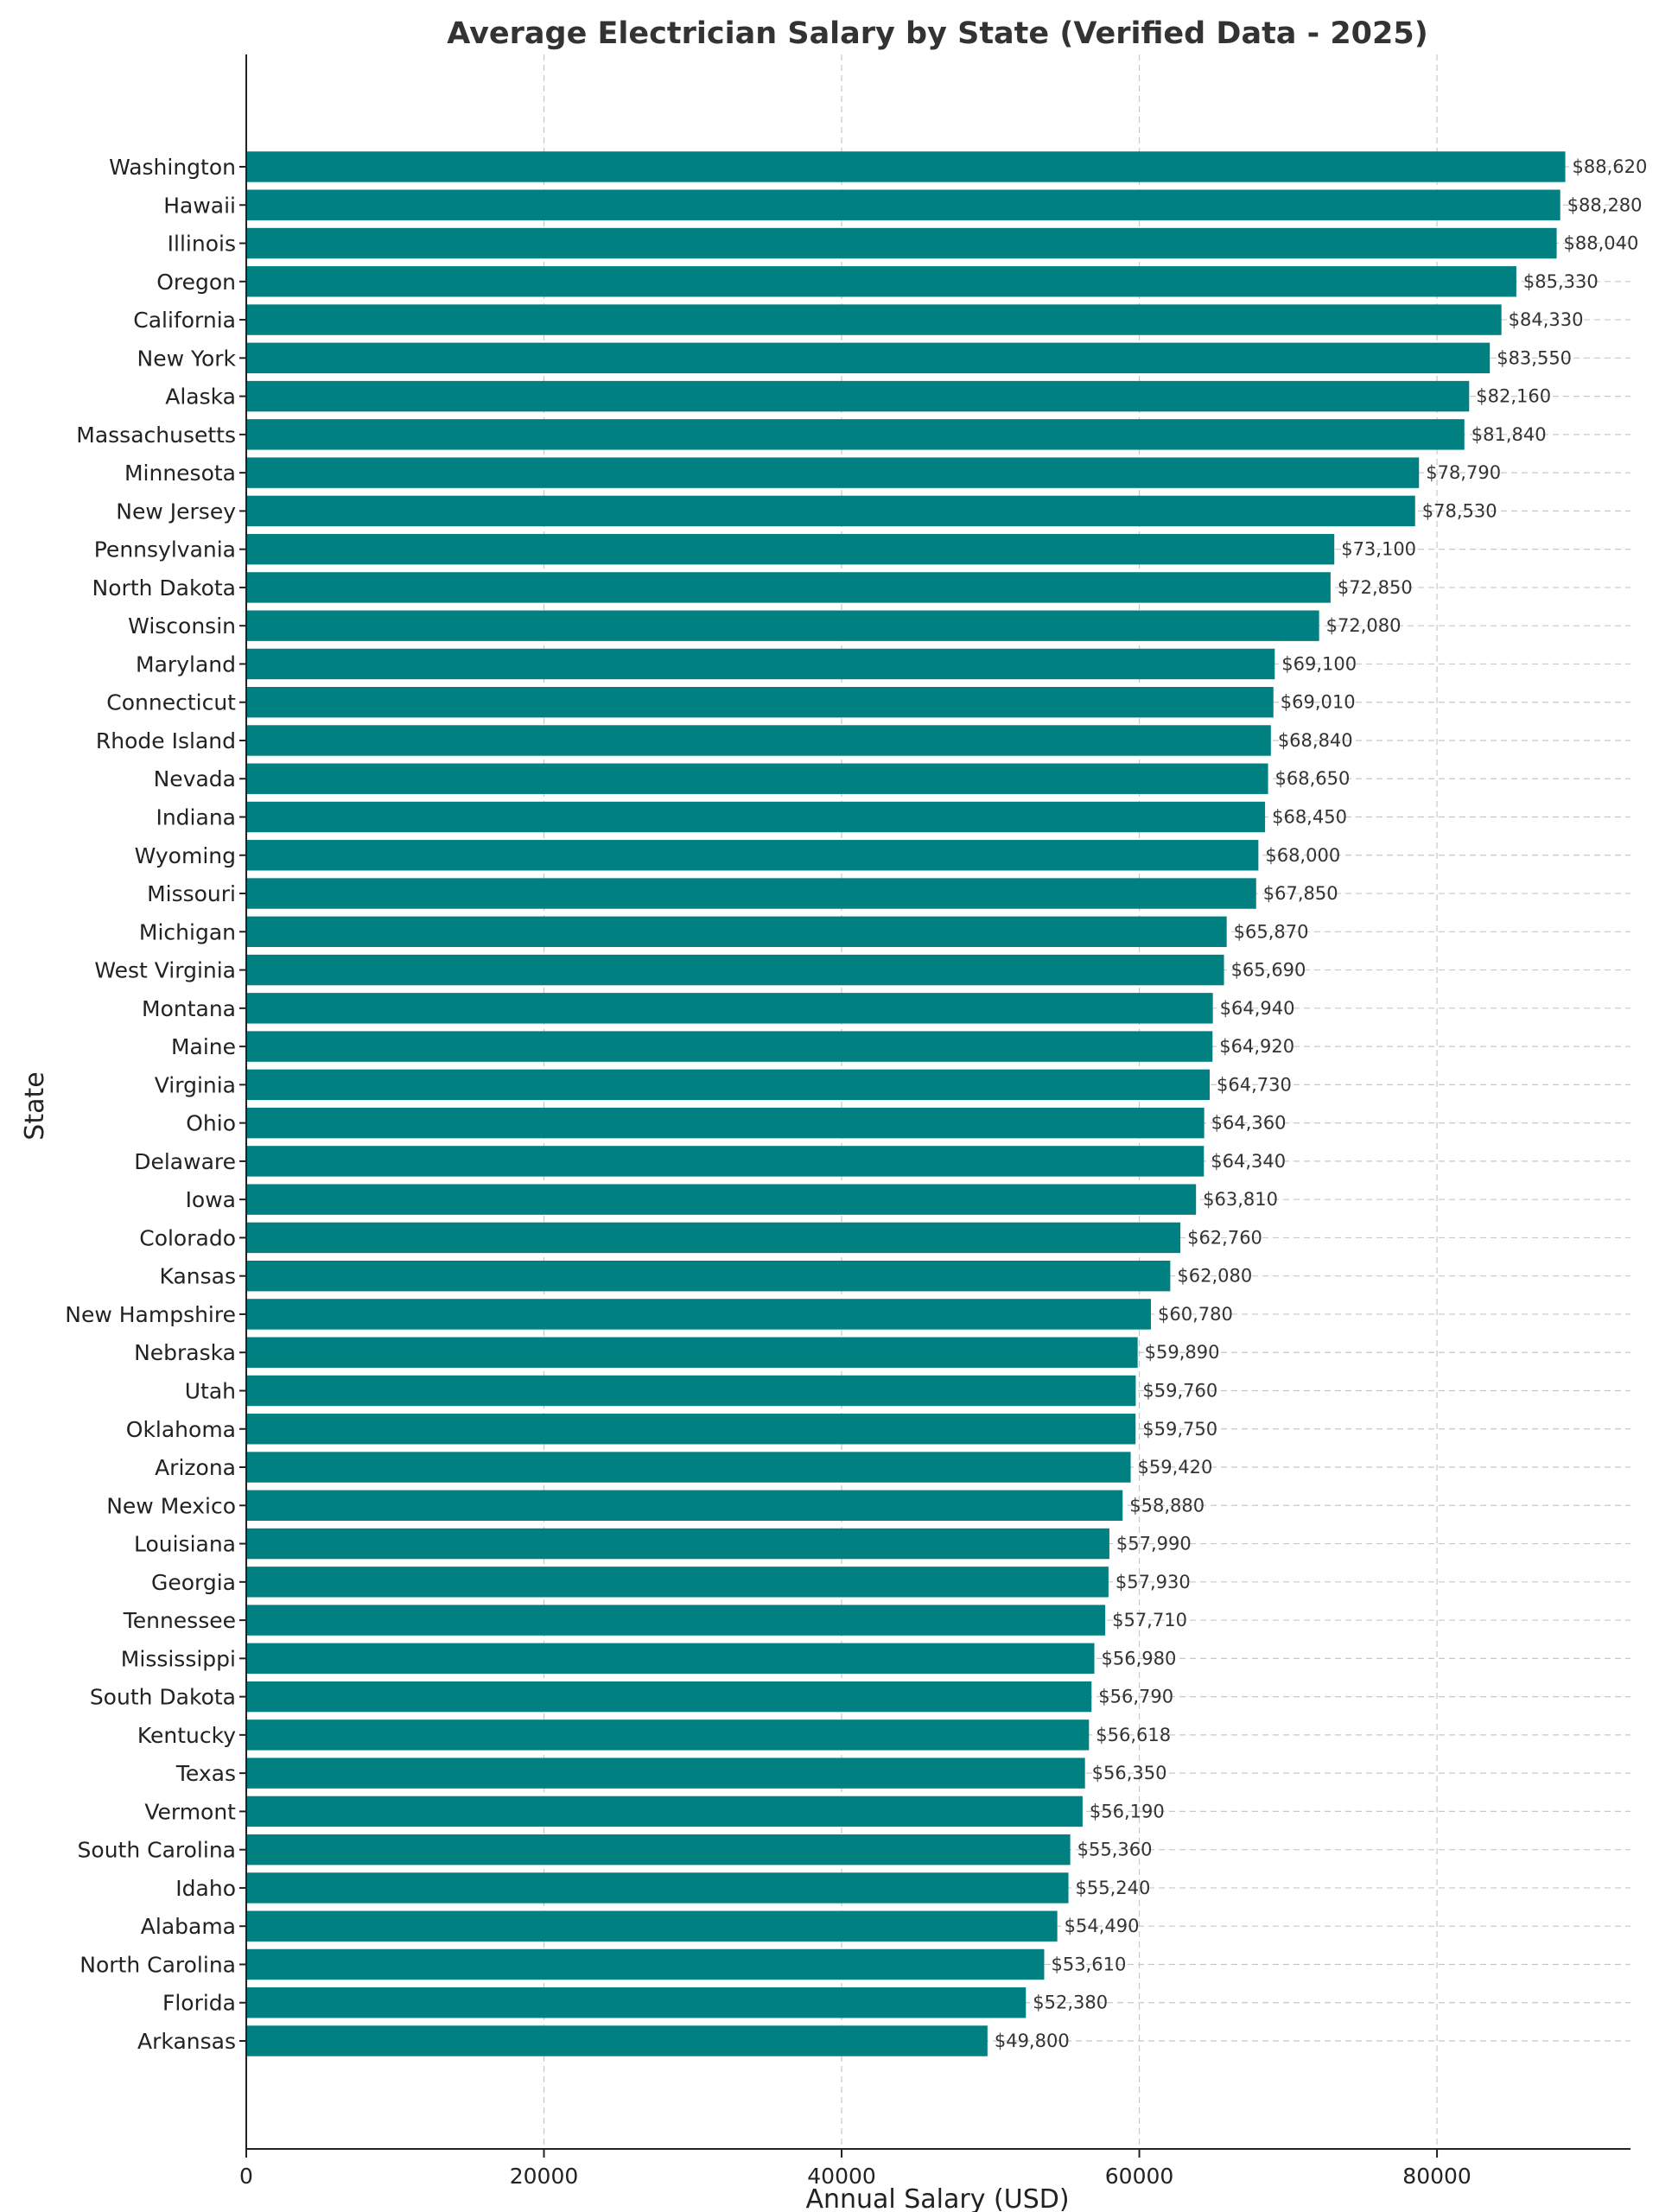 Image resolution: width=1659 pixels, height=2212 pixels. What do you see at coordinates (200, 397) in the screenshot?
I see `y-tick-label: Alaska` at bounding box center [200, 397].